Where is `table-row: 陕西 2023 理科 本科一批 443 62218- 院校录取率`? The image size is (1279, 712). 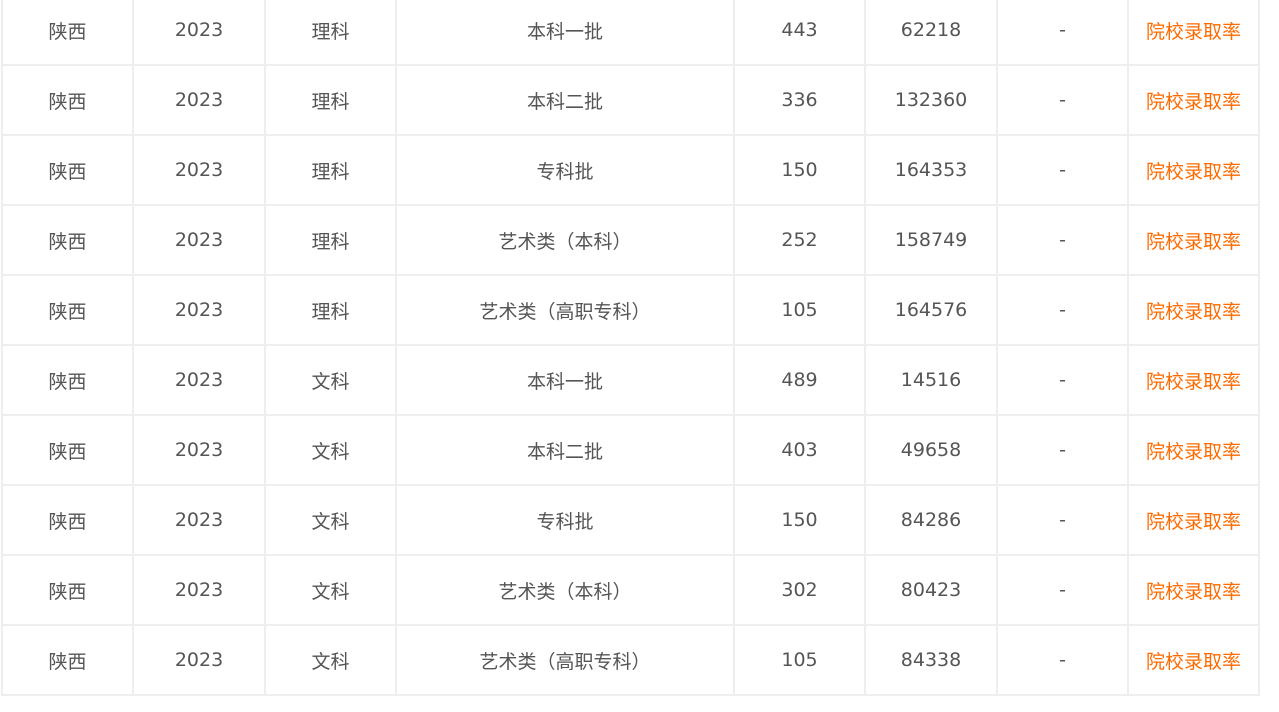
table-row: 陕西 2023 理科 本科一批 443 62218- 院校录取率 is located at coordinates (630, 33).